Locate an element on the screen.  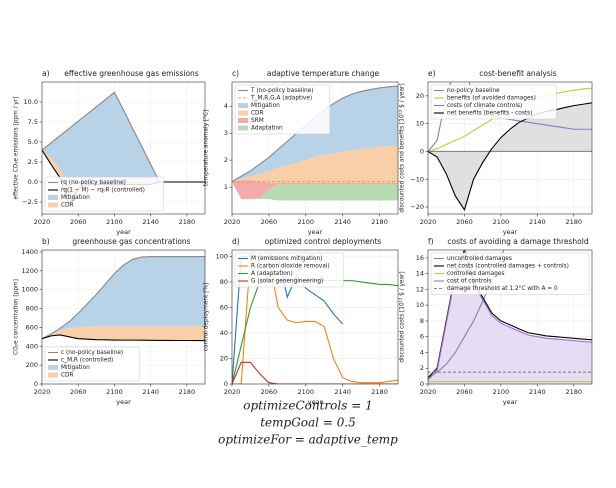
legend-label: c_M,R (controlled) is located at coordinates (87, 361).